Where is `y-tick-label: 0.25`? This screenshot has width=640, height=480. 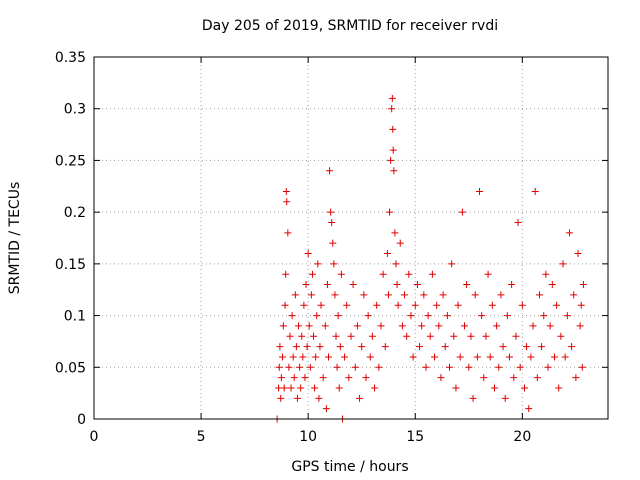
y-tick-label: 0.25 is located at coordinates (70, 161).